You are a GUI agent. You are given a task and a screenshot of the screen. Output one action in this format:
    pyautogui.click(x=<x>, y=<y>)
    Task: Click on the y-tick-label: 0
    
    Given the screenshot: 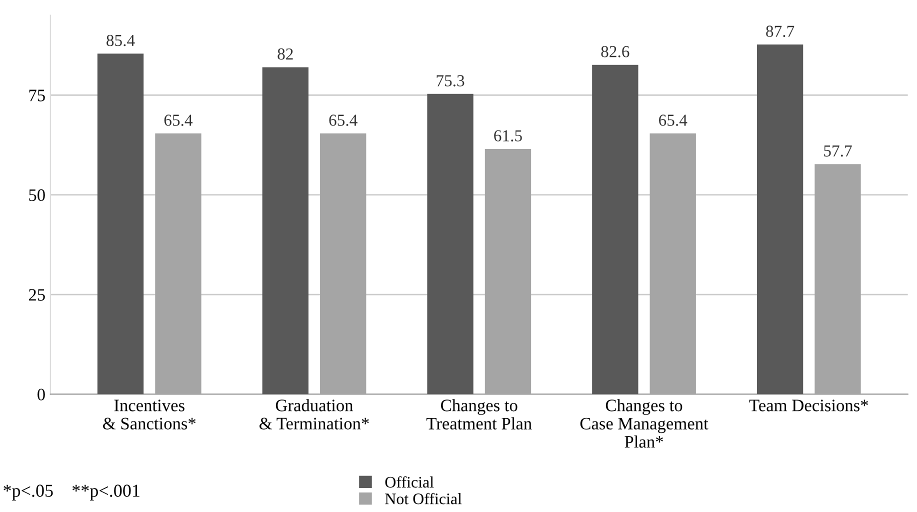 What is the action you would take?
    pyautogui.click(x=41, y=394)
    